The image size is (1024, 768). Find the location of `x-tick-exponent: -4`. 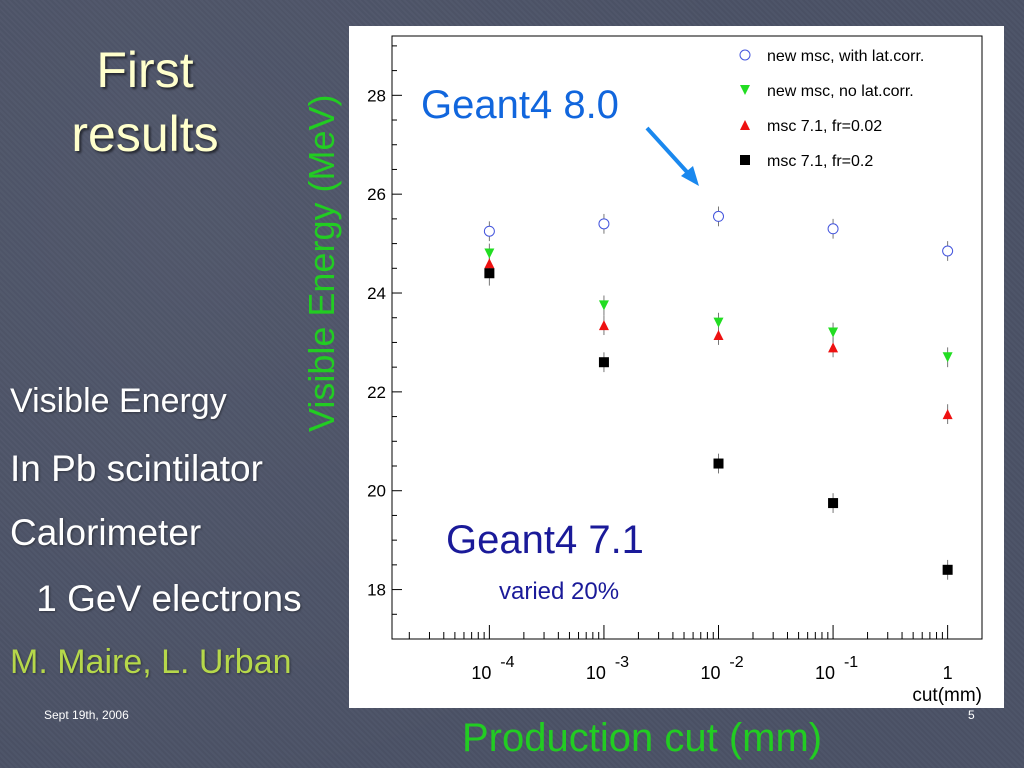

x-tick-exponent: -4 is located at coordinates (507, 662).